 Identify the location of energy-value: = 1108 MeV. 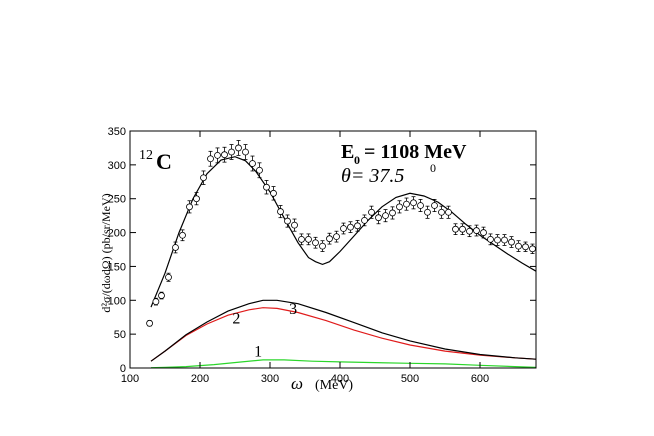
(415, 152).